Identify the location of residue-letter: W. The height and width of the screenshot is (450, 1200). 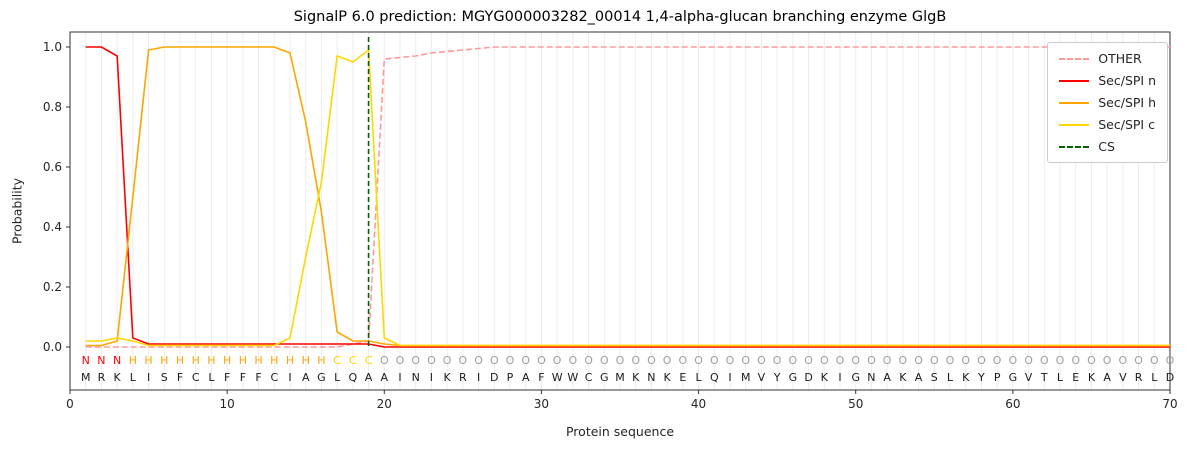
(572, 377).